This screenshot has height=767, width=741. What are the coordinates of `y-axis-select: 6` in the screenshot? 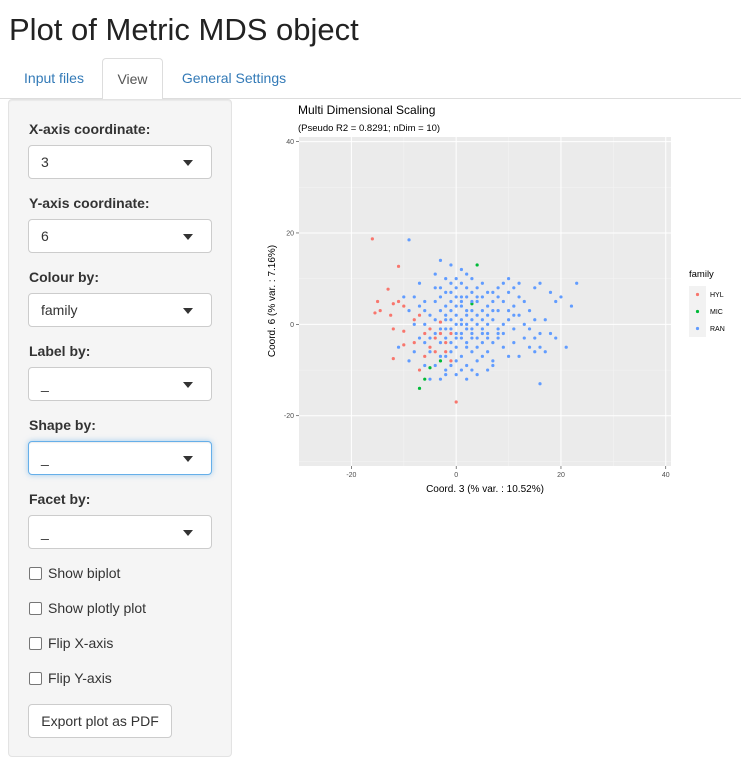 It's located at (120, 236).